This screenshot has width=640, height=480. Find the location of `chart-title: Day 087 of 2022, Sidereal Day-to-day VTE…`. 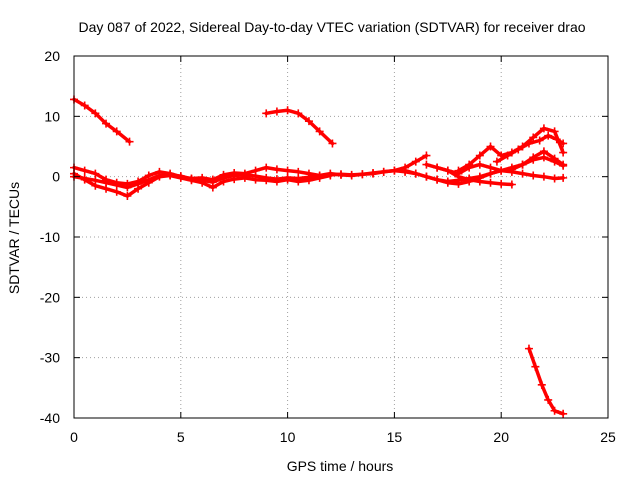

chart-title: Day 087 of 2022, Sidereal Day-to-day VTE… is located at coordinates (331, 27).